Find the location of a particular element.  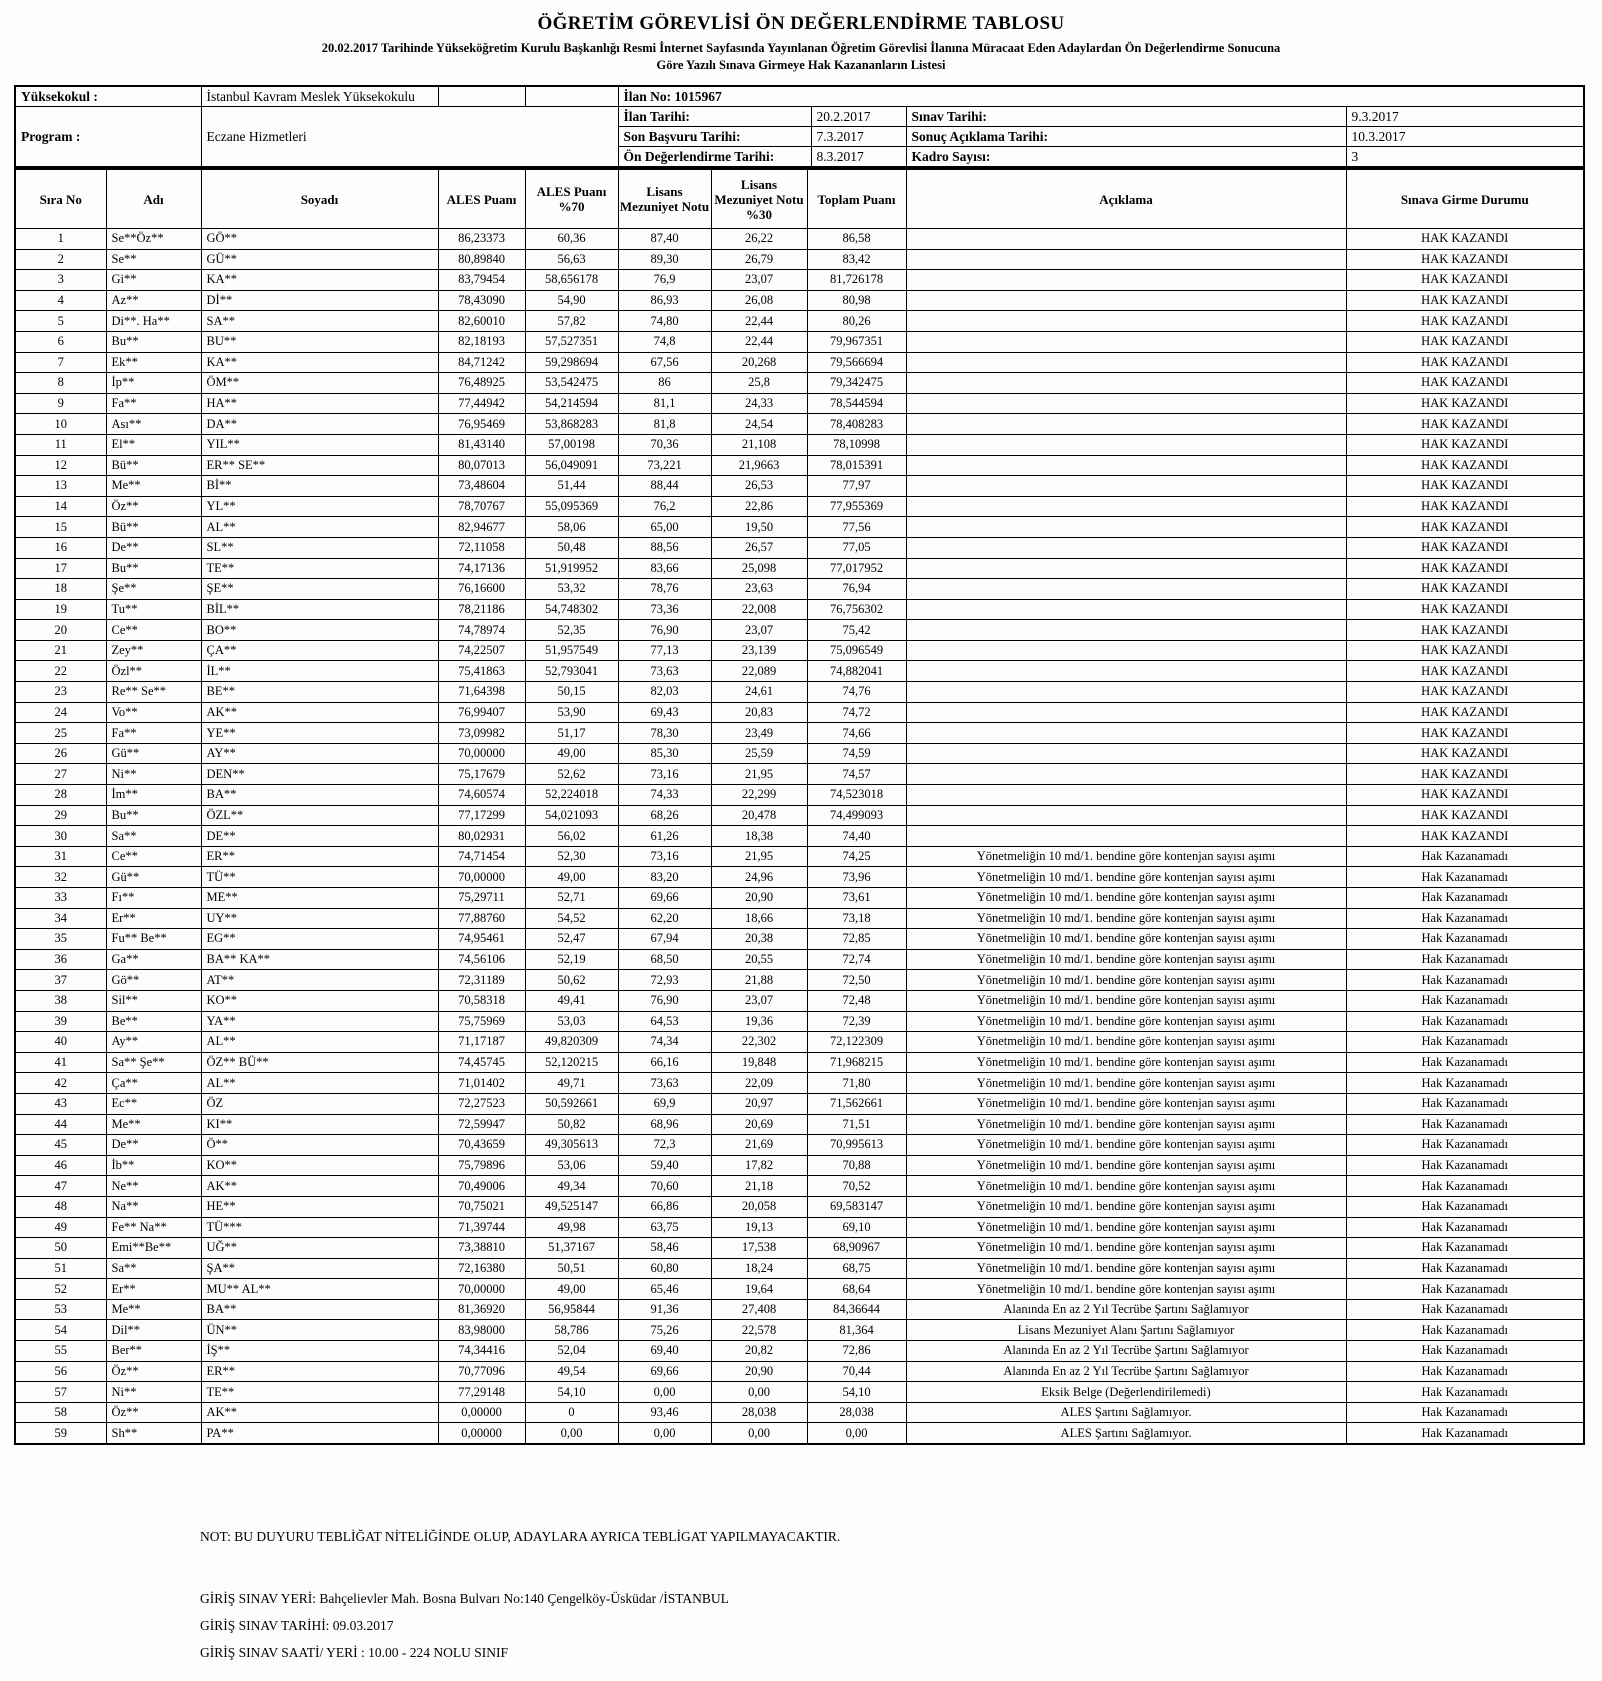

cell-lisans: 70,60 is located at coordinates (664, 1186).